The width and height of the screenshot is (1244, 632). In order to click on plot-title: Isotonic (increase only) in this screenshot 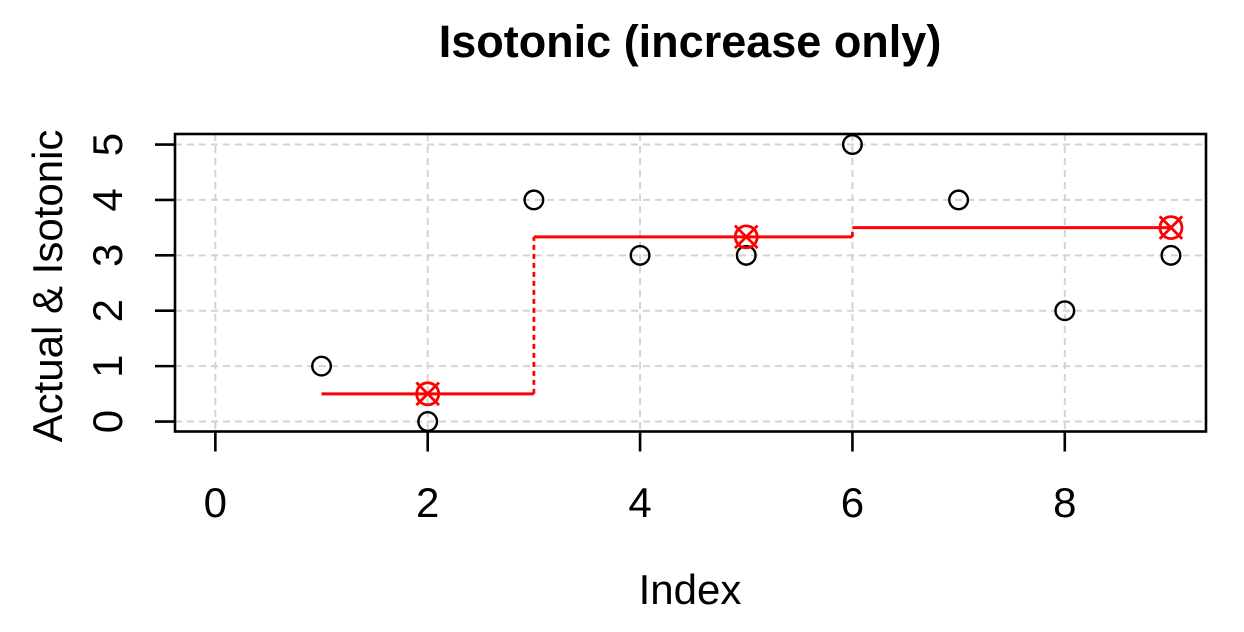, I will do `click(690, 41)`.